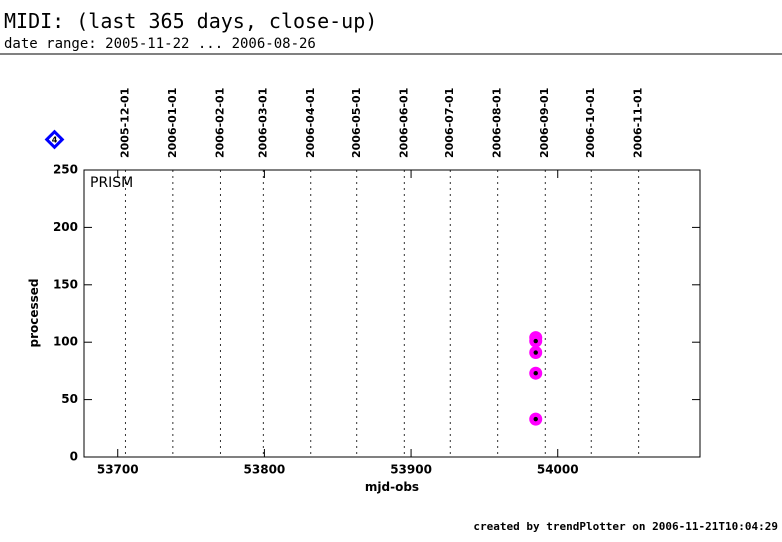  What do you see at coordinates (262, 123) in the screenshot?
I see `date-tick-label: 2006-03-01` at bounding box center [262, 123].